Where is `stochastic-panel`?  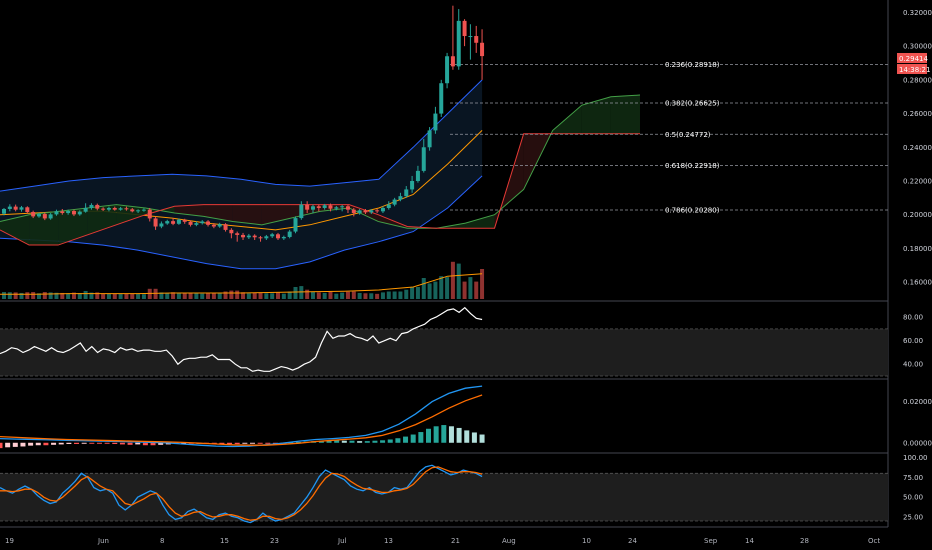 stochastic-panel is located at coordinates (444, 494).